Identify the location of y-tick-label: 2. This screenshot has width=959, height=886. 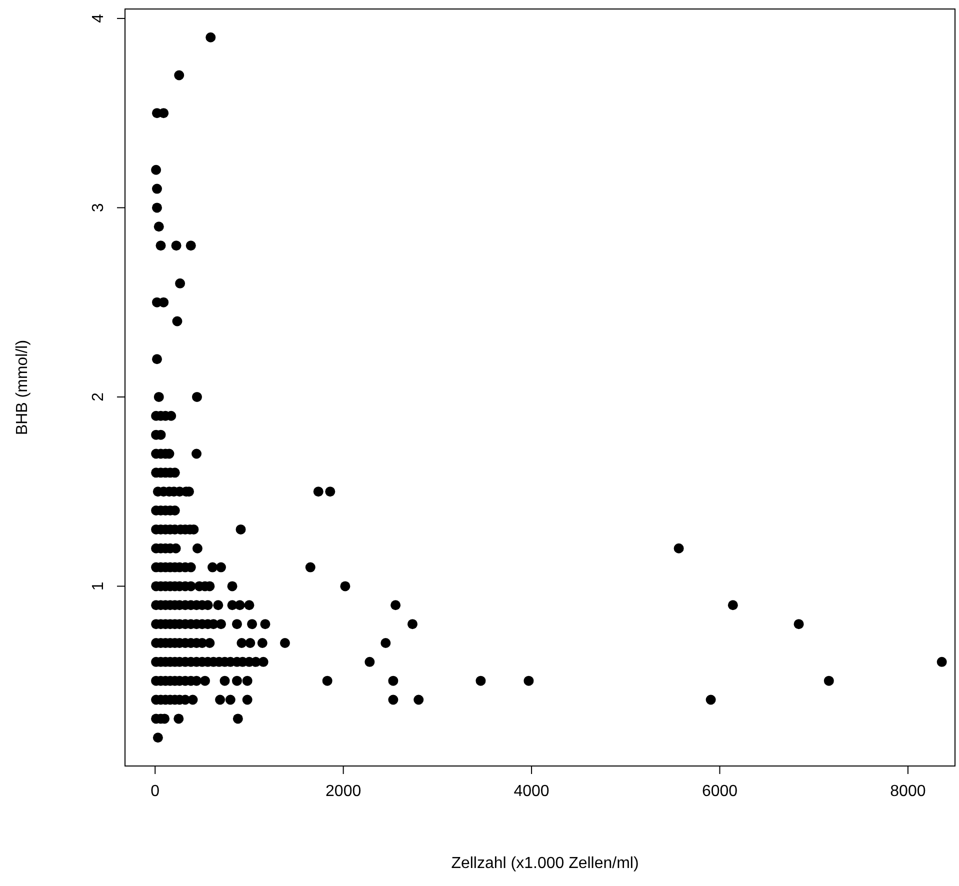
(98, 397).